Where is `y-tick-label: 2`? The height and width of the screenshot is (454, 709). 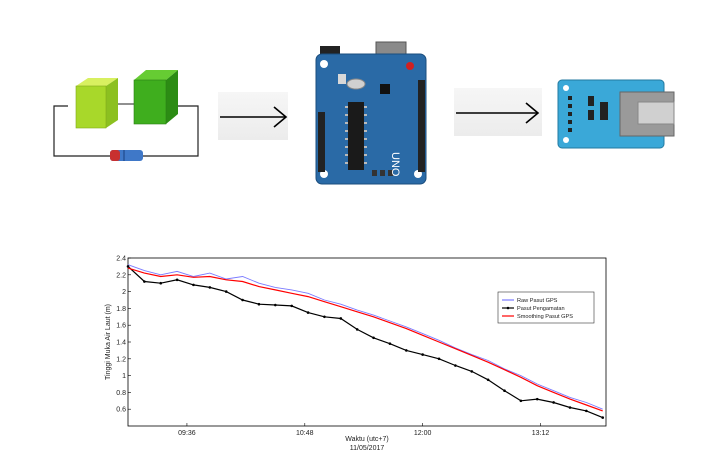 y-tick-label: 2 is located at coordinates (124, 292).